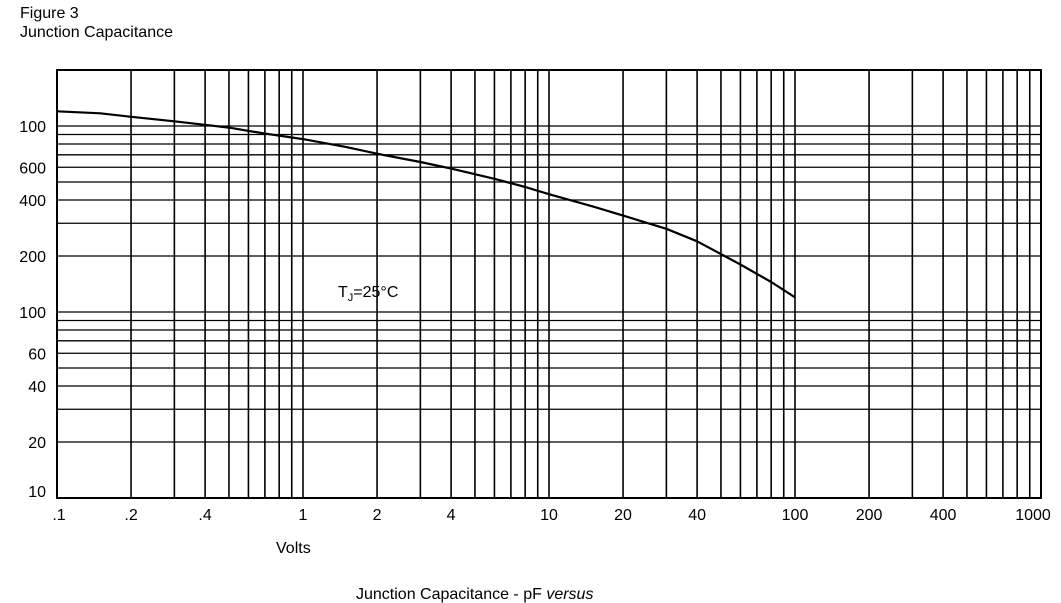  Describe the element at coordinates (32, 201) in the screenshot. I see `y-tick-label: 400` at that location.